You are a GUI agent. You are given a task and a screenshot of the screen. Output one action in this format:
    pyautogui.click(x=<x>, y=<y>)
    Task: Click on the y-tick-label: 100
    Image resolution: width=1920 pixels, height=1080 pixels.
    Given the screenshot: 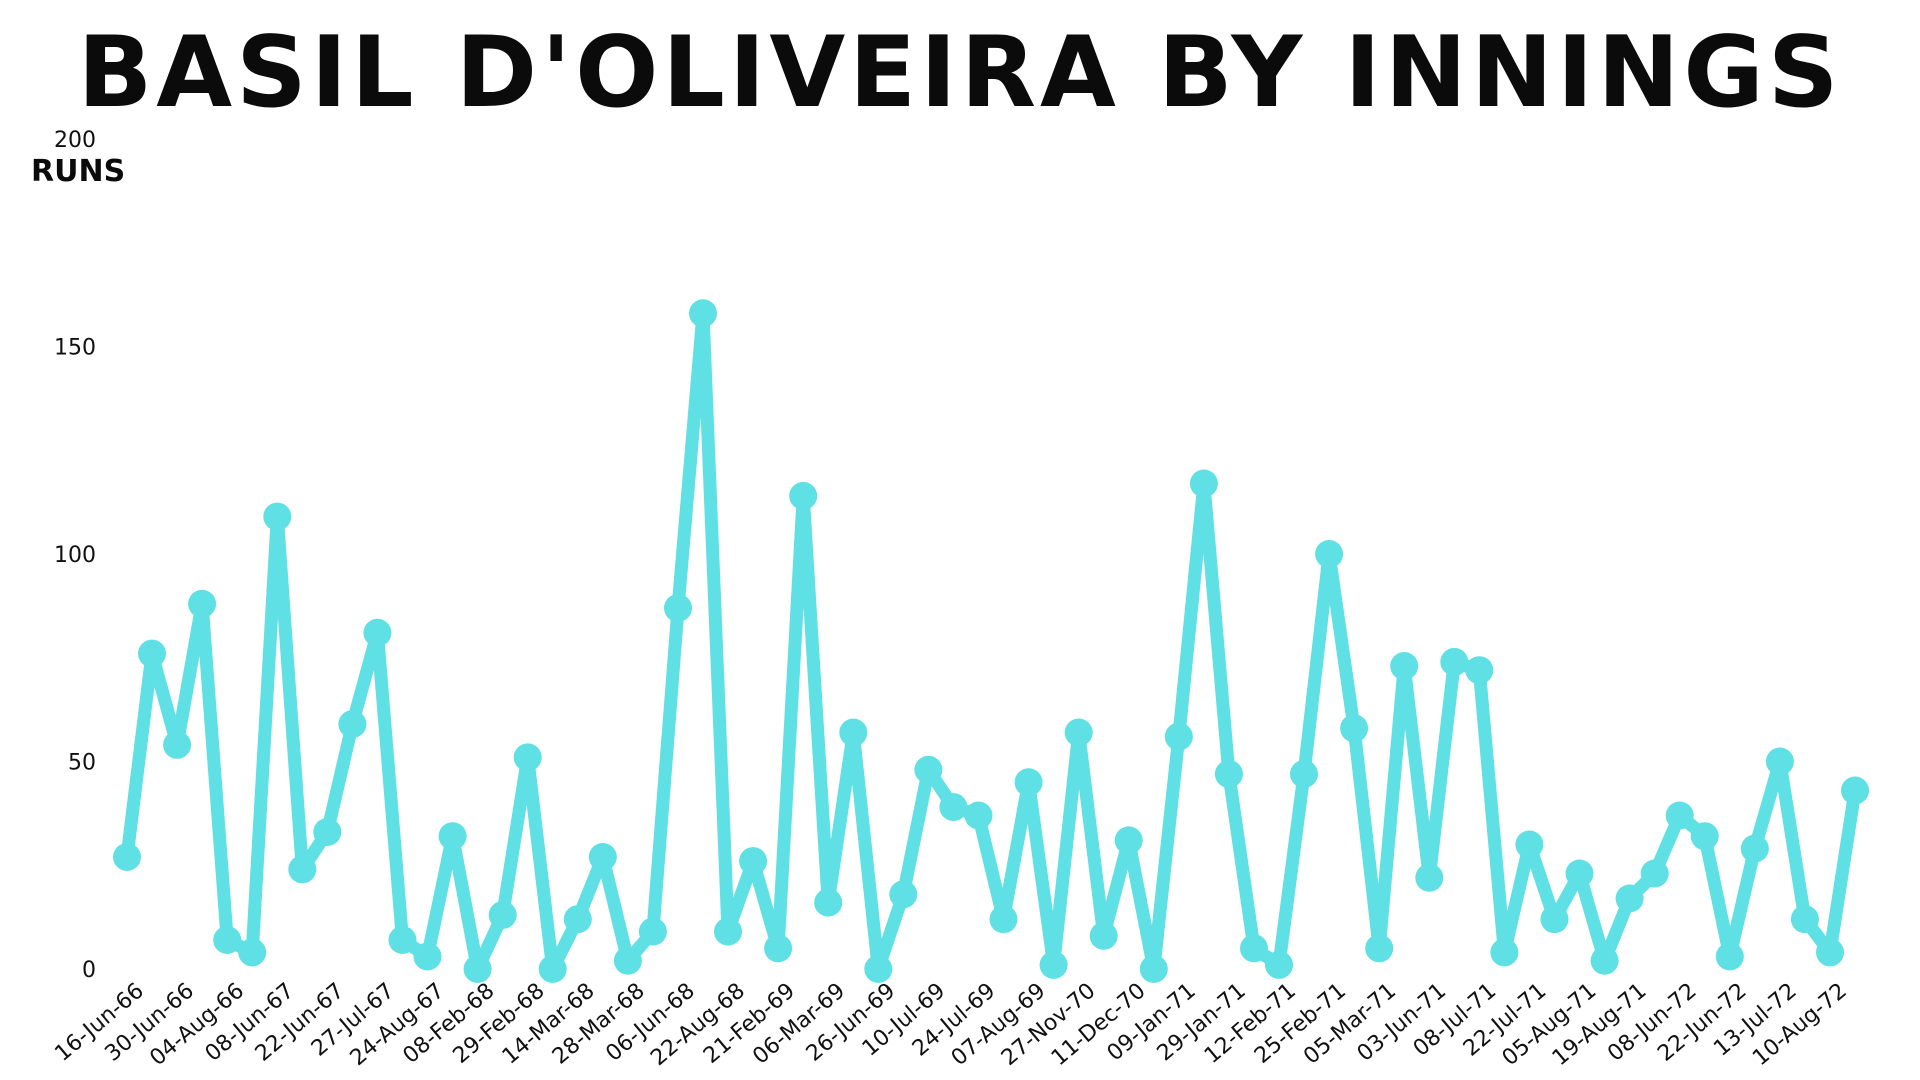 What is the action you would take?
    pyautogui.click(x=75, y=555)
    